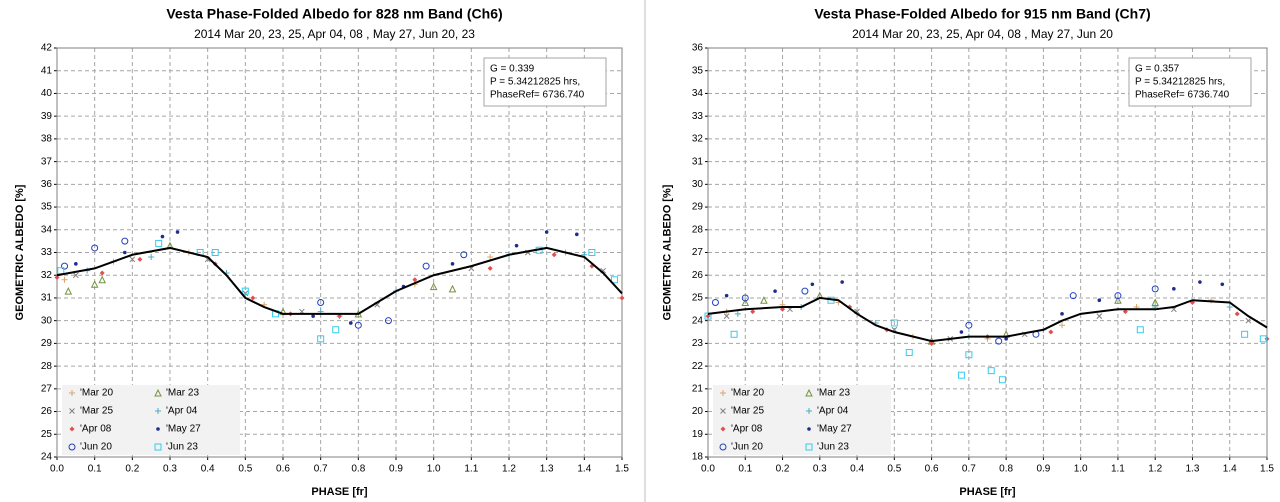 This screenshot has height=502, width=1280. I want to click on y-axis-label: GEOMETRIC ALBEDO [%], so click(20, 252).